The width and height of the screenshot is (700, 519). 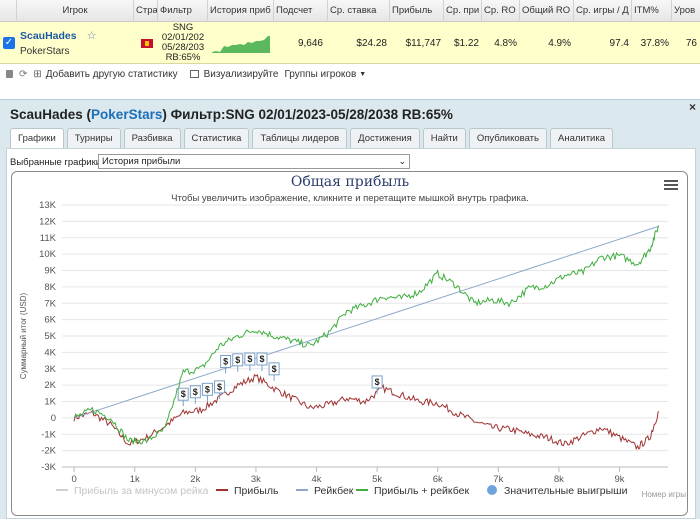 What do you see at coordinates (48, 205) in the screenshot?
I see `y-tick-label: 13K` at bounding box center [48, 205].